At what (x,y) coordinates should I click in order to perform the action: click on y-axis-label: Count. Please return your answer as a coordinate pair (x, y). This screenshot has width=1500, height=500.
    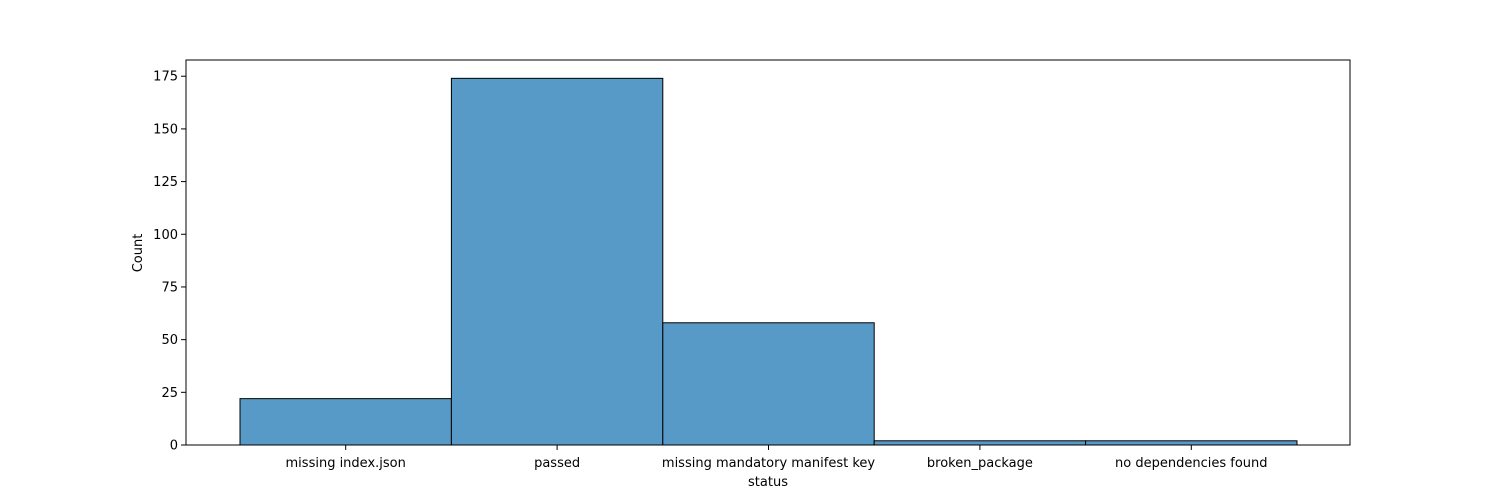
    Looking at the image, I should click on (138, 253).